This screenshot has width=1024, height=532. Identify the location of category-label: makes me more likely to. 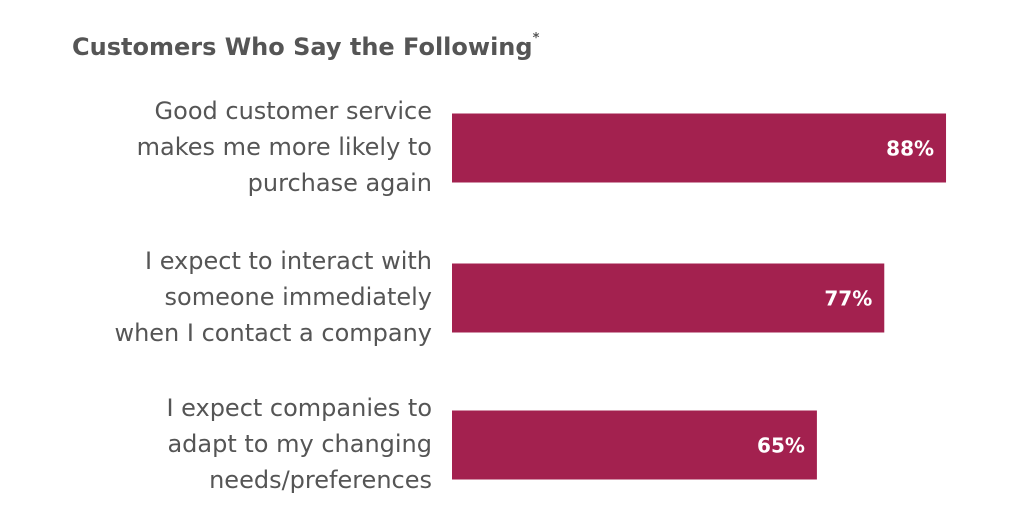
(284, 147).